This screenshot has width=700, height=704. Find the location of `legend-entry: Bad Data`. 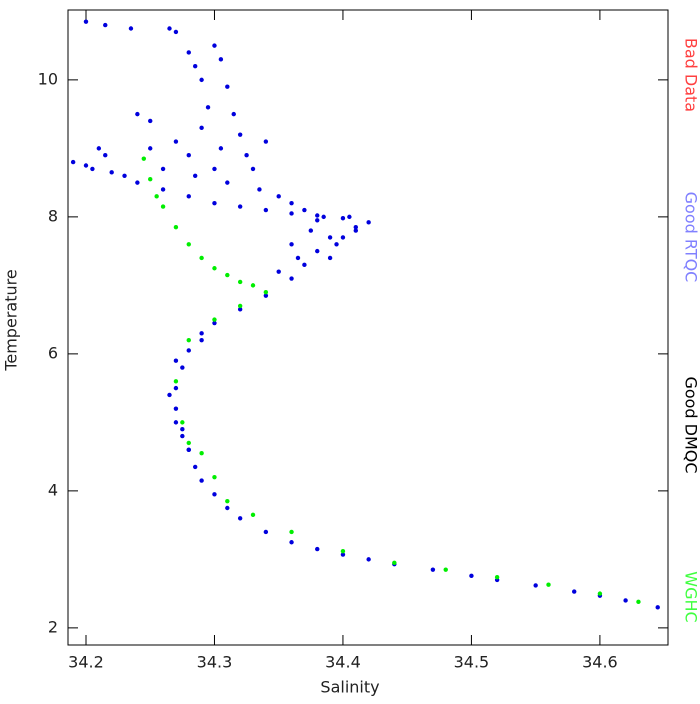

legend-entry: Bad Data is located at coordinates (691, 75).